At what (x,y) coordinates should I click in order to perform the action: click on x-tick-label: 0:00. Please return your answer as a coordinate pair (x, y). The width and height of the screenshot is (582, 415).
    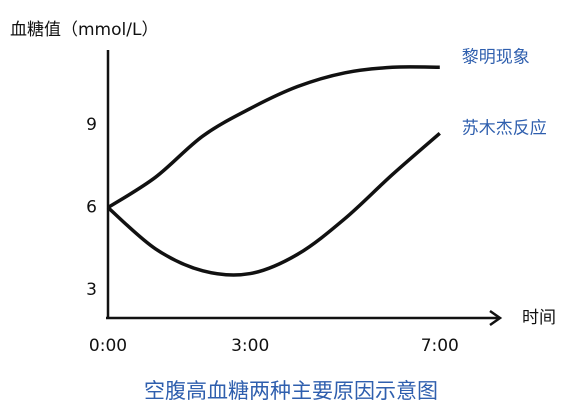
    Looking at the image, I should click on (108, 346).